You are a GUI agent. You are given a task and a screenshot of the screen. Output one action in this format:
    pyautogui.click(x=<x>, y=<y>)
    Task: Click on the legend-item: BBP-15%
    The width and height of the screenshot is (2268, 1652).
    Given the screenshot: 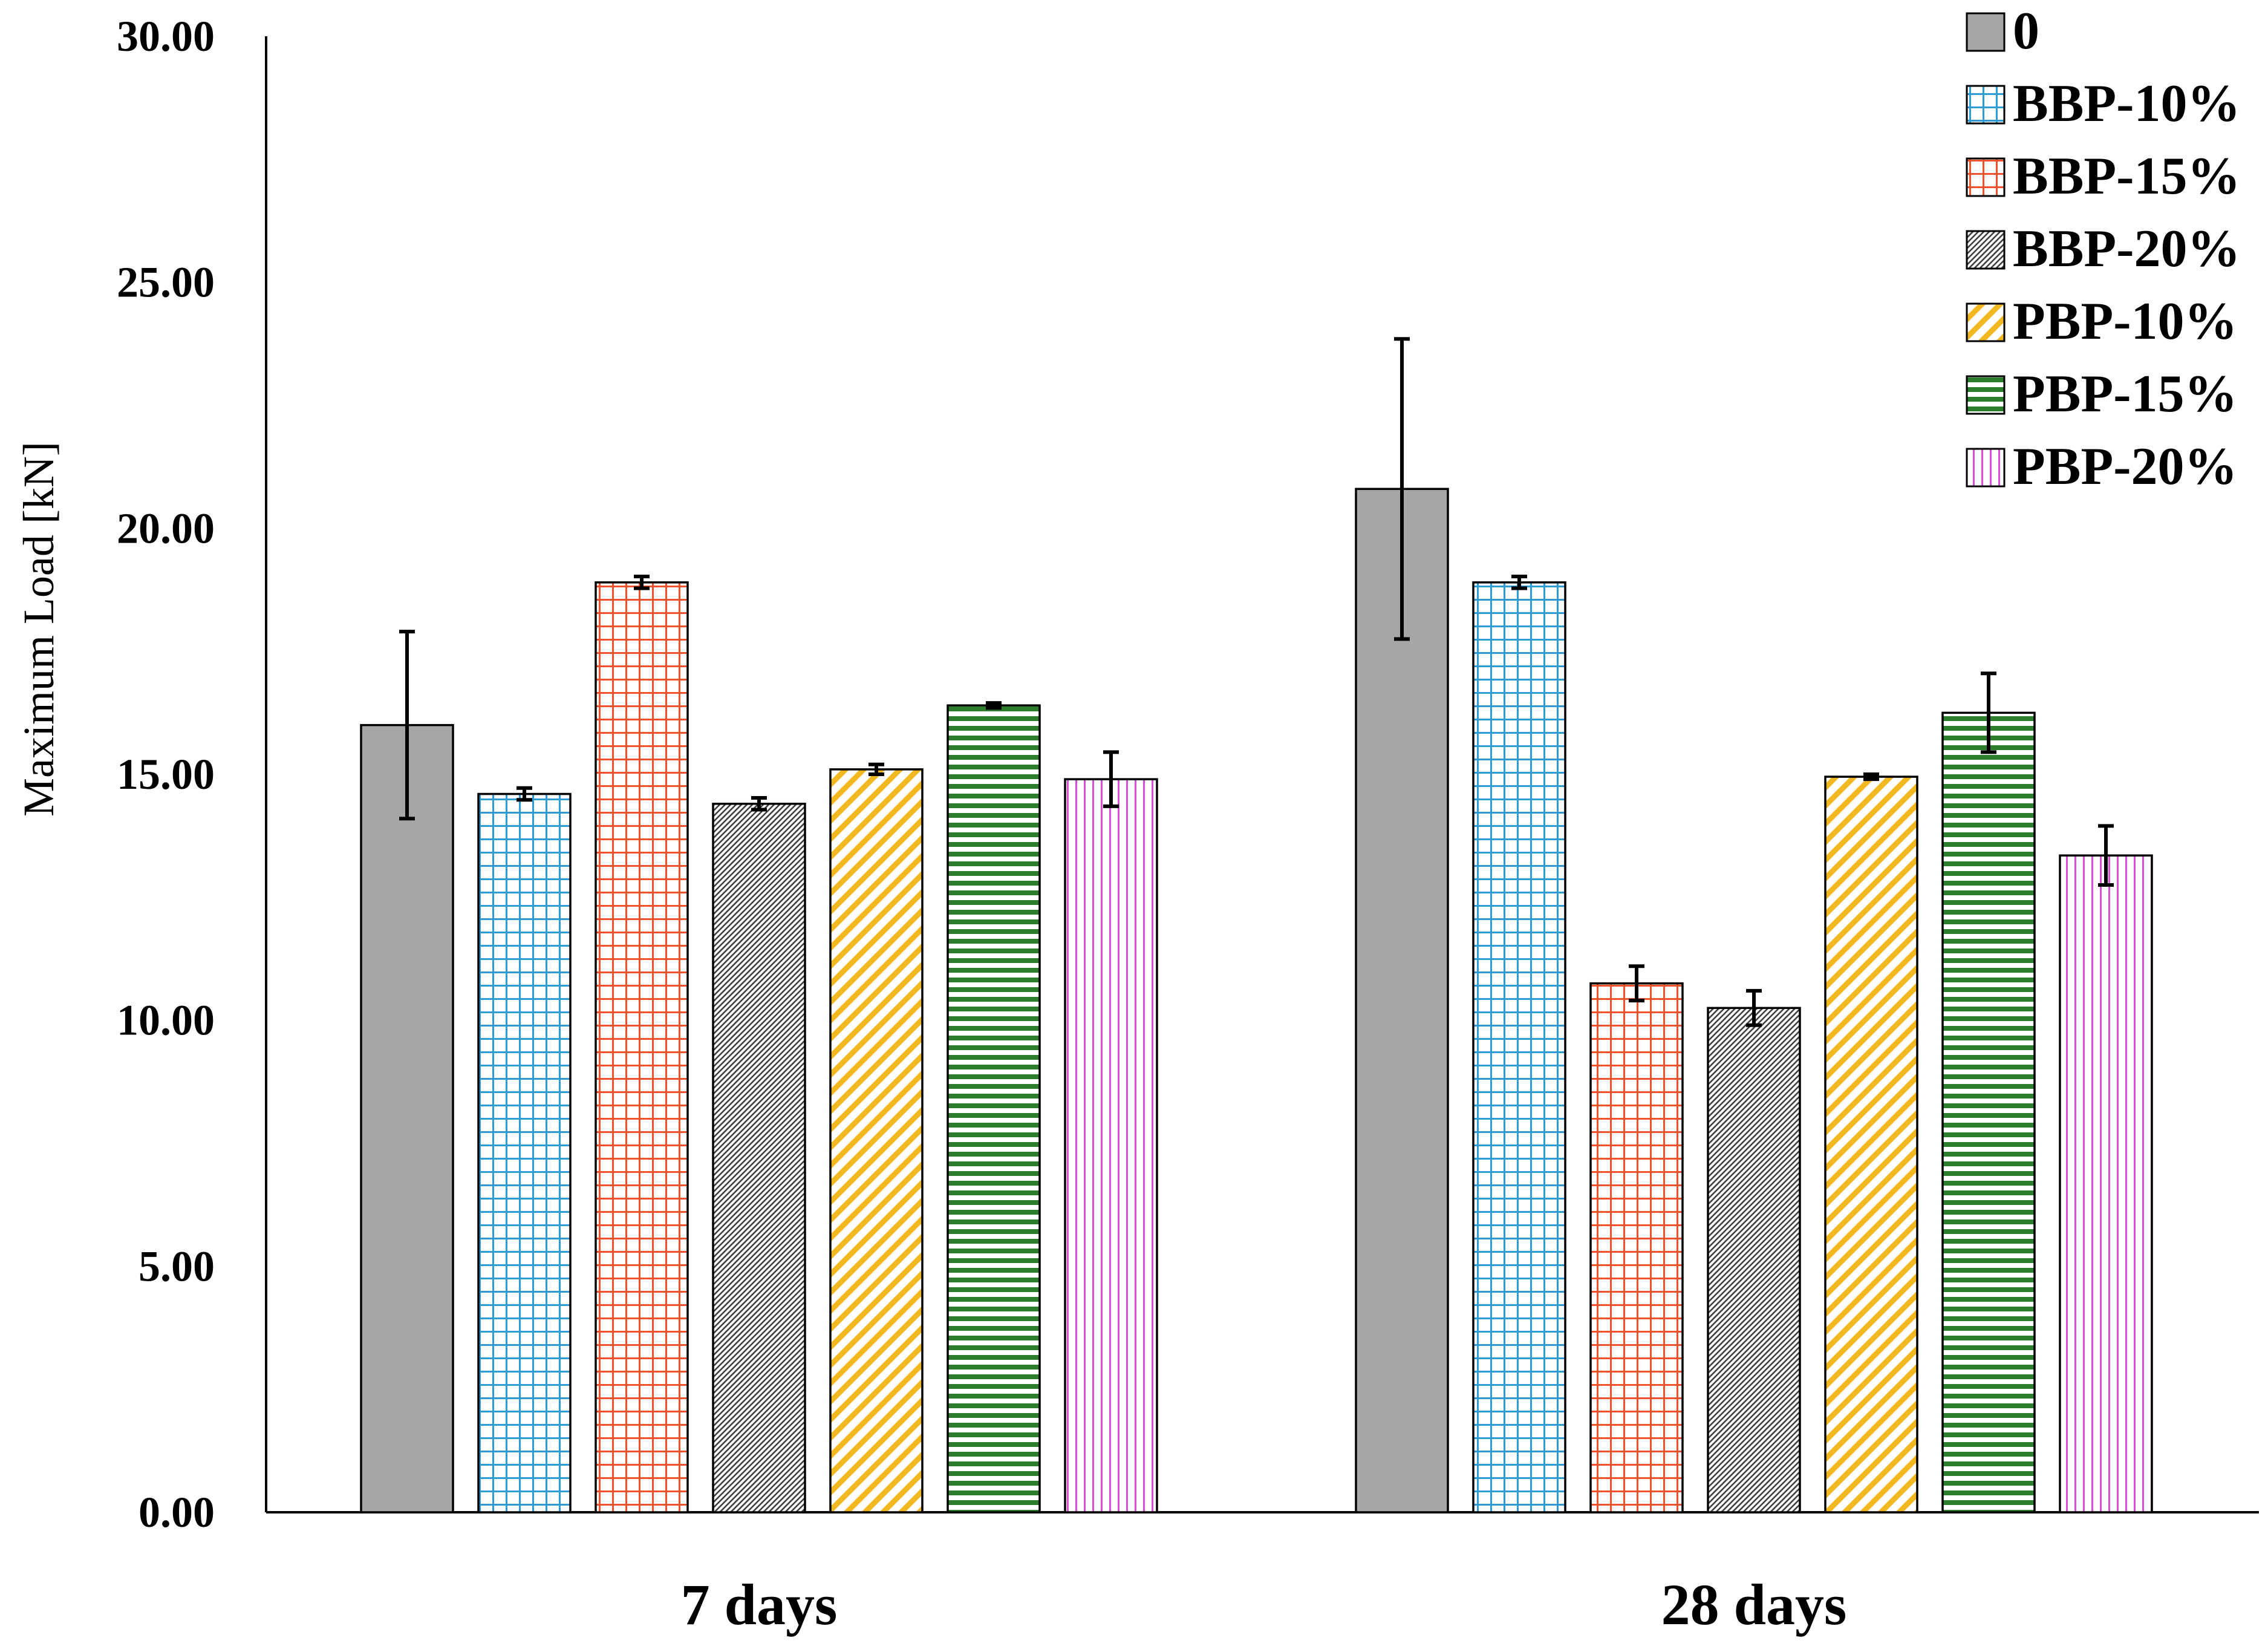 What is the action you would take?
    pyautogui.click(x=2103, y=176)
    